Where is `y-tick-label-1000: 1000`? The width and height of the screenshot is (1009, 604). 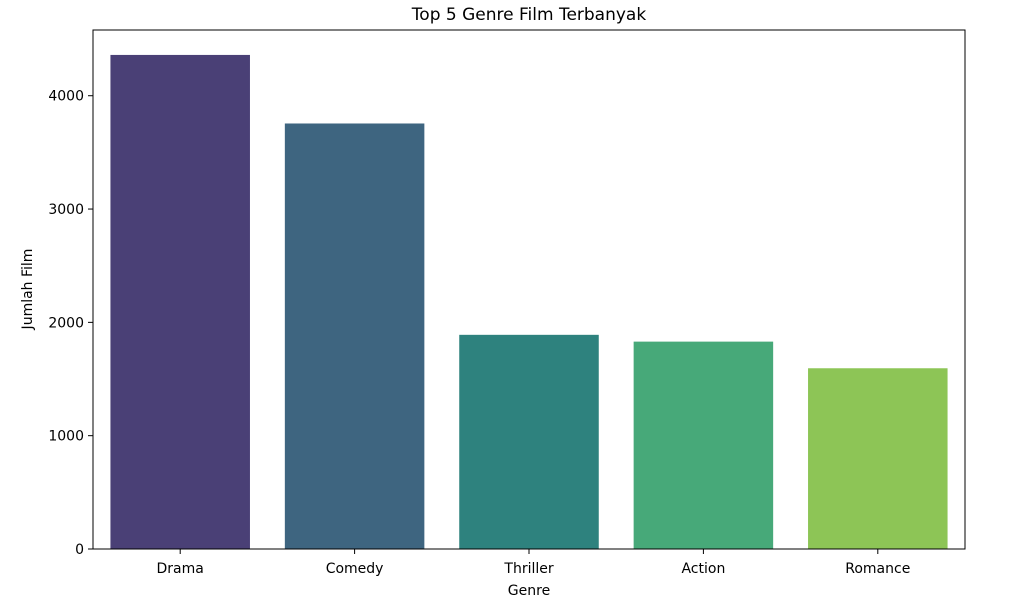 y-tick-label-1000: 1000 is located at coordinates (66, 437).